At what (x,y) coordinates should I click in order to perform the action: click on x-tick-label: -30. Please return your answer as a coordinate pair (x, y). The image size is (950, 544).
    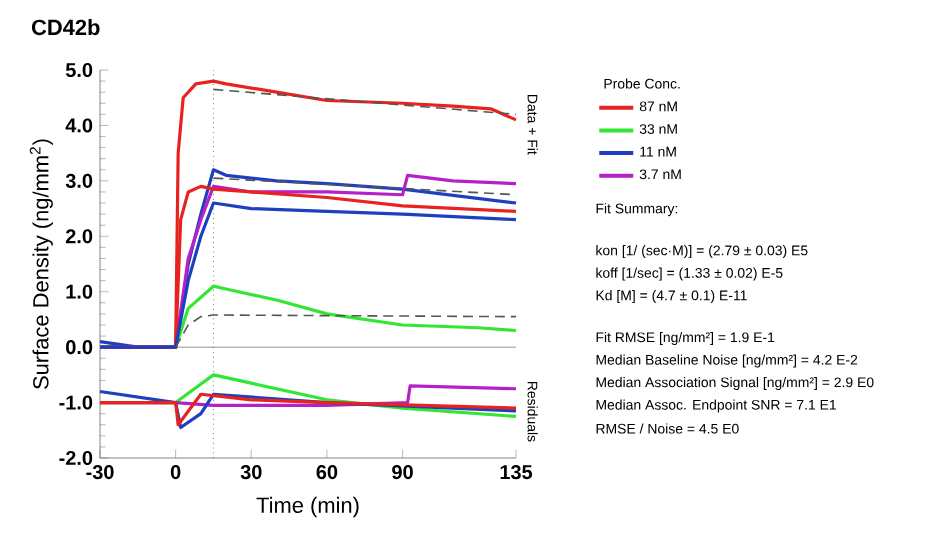
    Looking at the image, I should click on (100, 472).